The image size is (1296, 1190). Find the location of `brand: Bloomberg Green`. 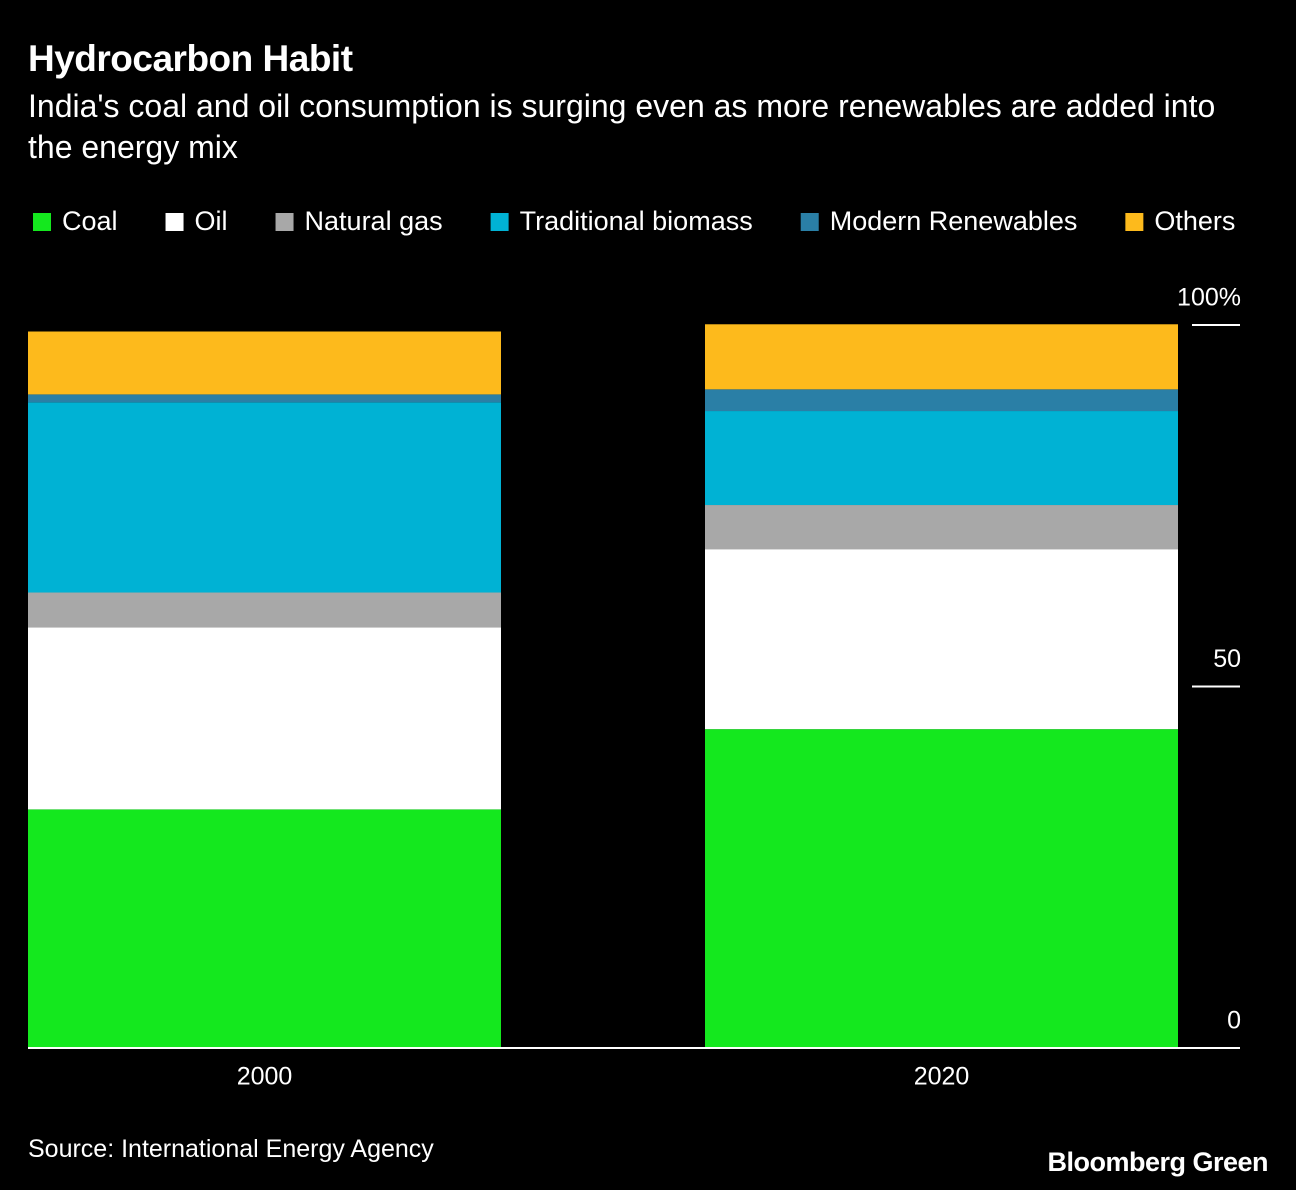

brand: Bloomberg Green is located at coordinates (1157, 1162).